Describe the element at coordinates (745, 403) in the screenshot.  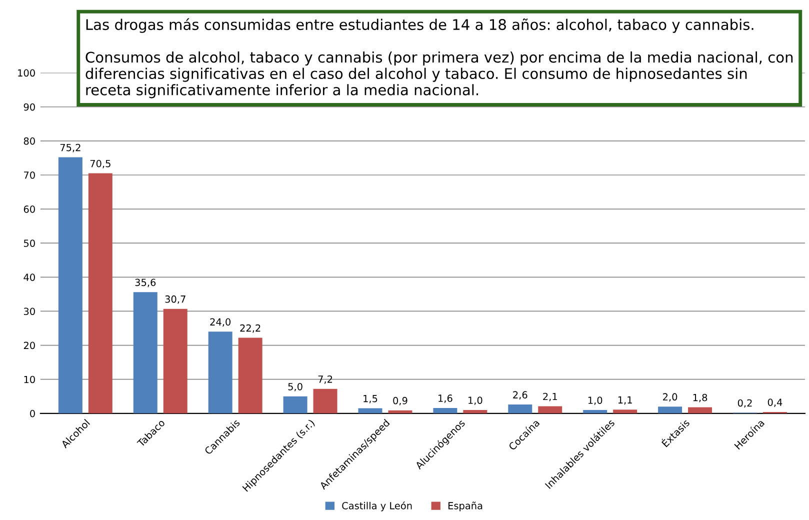
I see `data-label: 0,2` at that location.